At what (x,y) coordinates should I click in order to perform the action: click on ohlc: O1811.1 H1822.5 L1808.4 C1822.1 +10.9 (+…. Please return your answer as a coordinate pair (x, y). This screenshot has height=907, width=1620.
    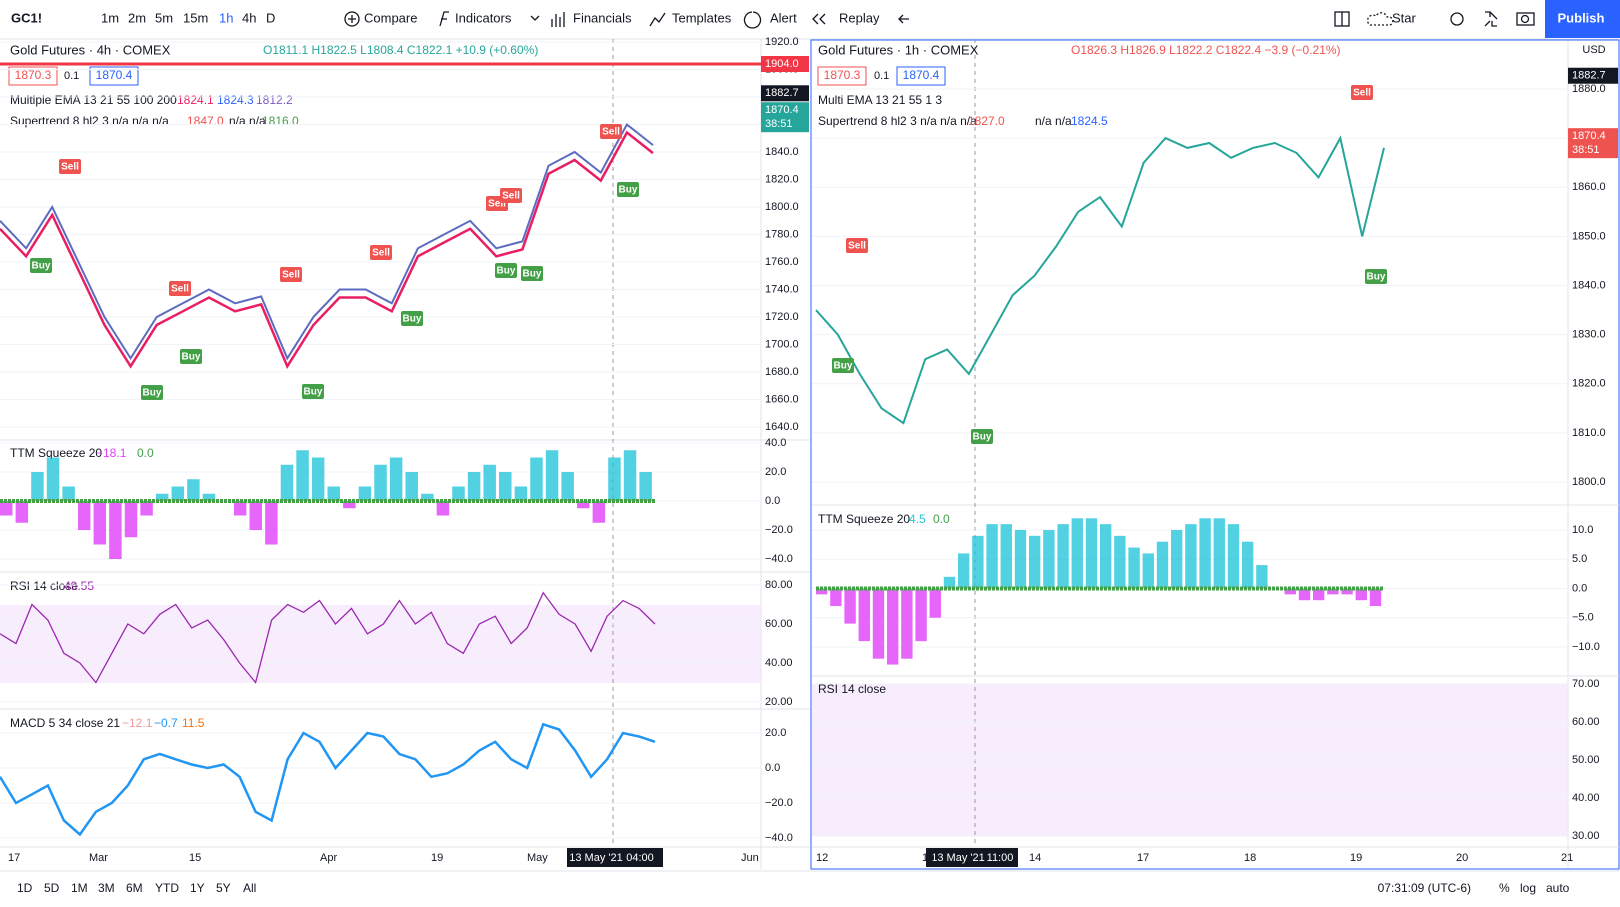
    Looking at the image, I should click on (400, 50).